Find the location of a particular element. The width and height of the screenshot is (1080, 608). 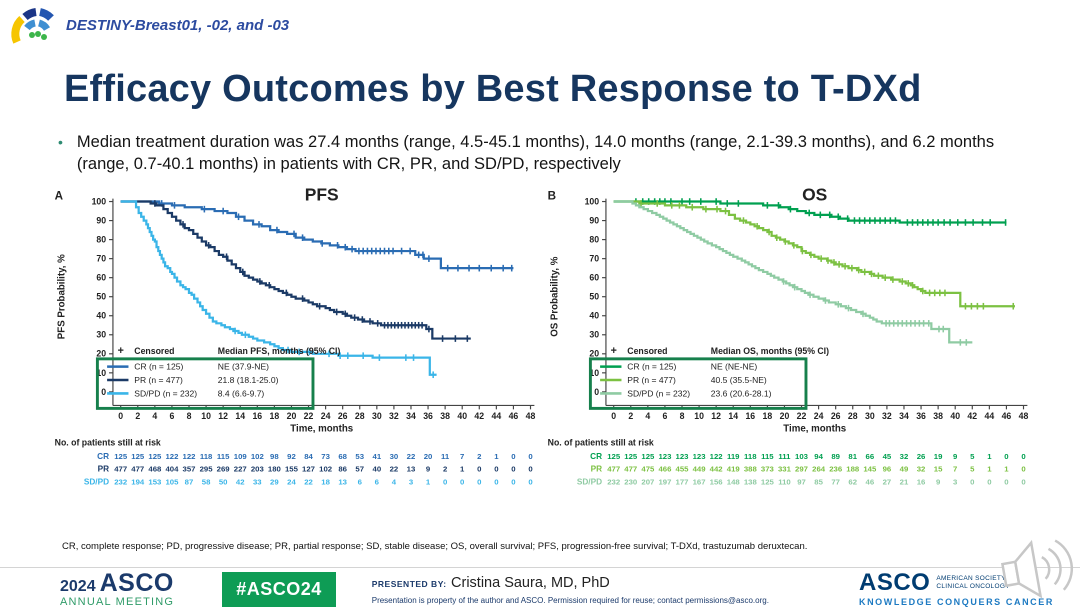

svg-text: 32 is located at coordinates (394, 416).